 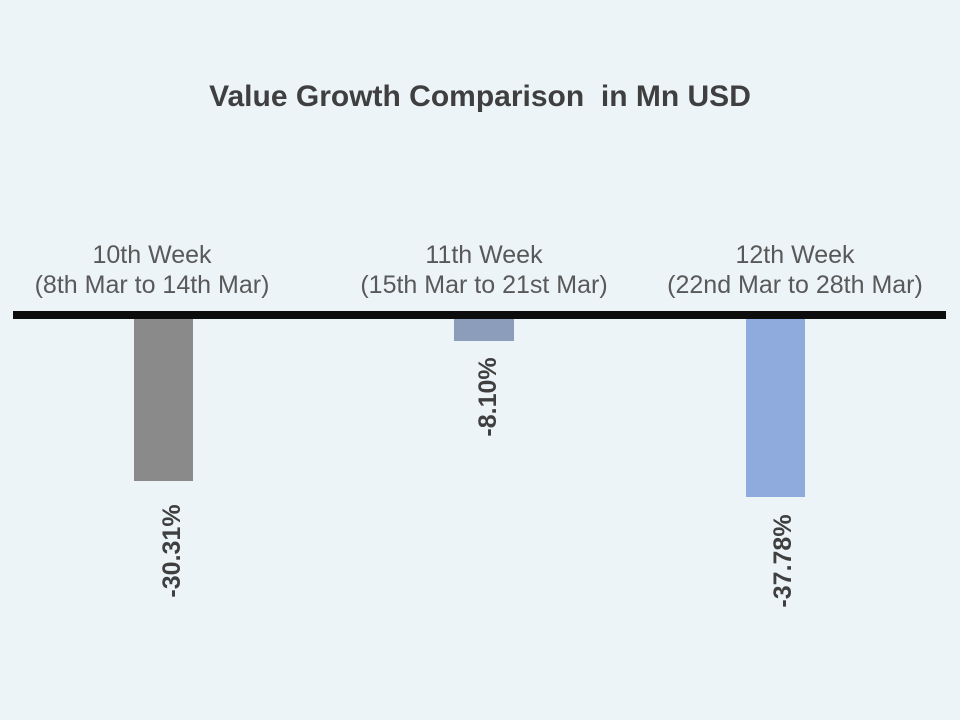 I want to click on data-label: -30.31%, so click(x=172, y=551).